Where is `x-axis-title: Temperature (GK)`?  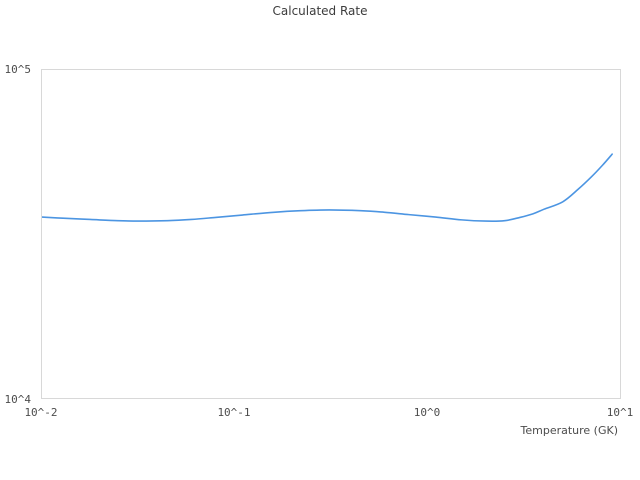
x-axis-title: Temperature (GK) is located at coordinates (569, 430).